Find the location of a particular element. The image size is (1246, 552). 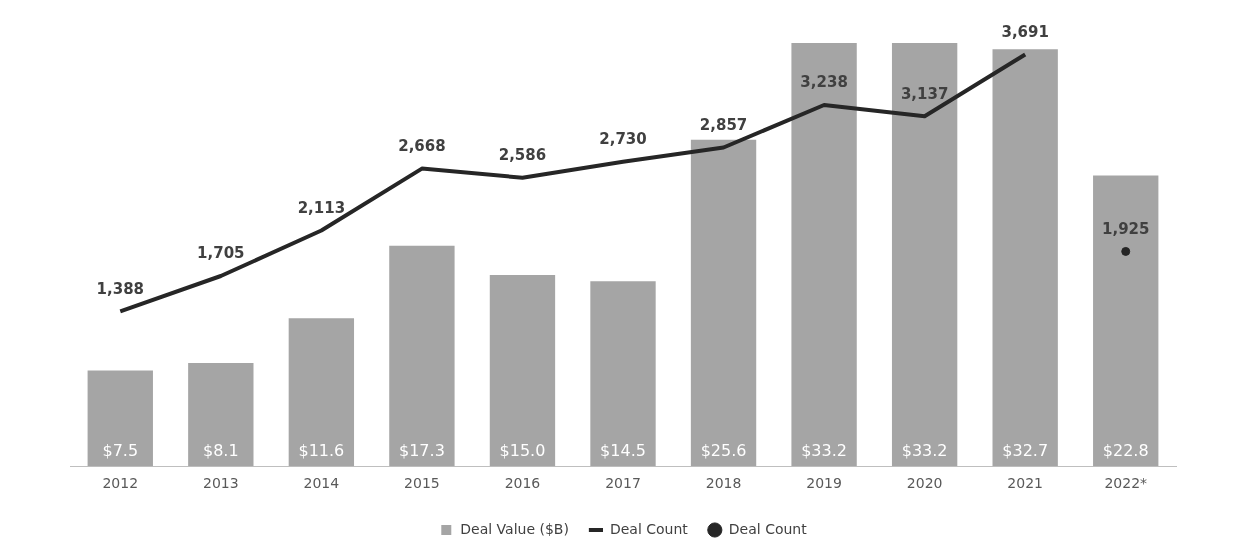

data-label: $17.3 is located at coordinates (422, 451).